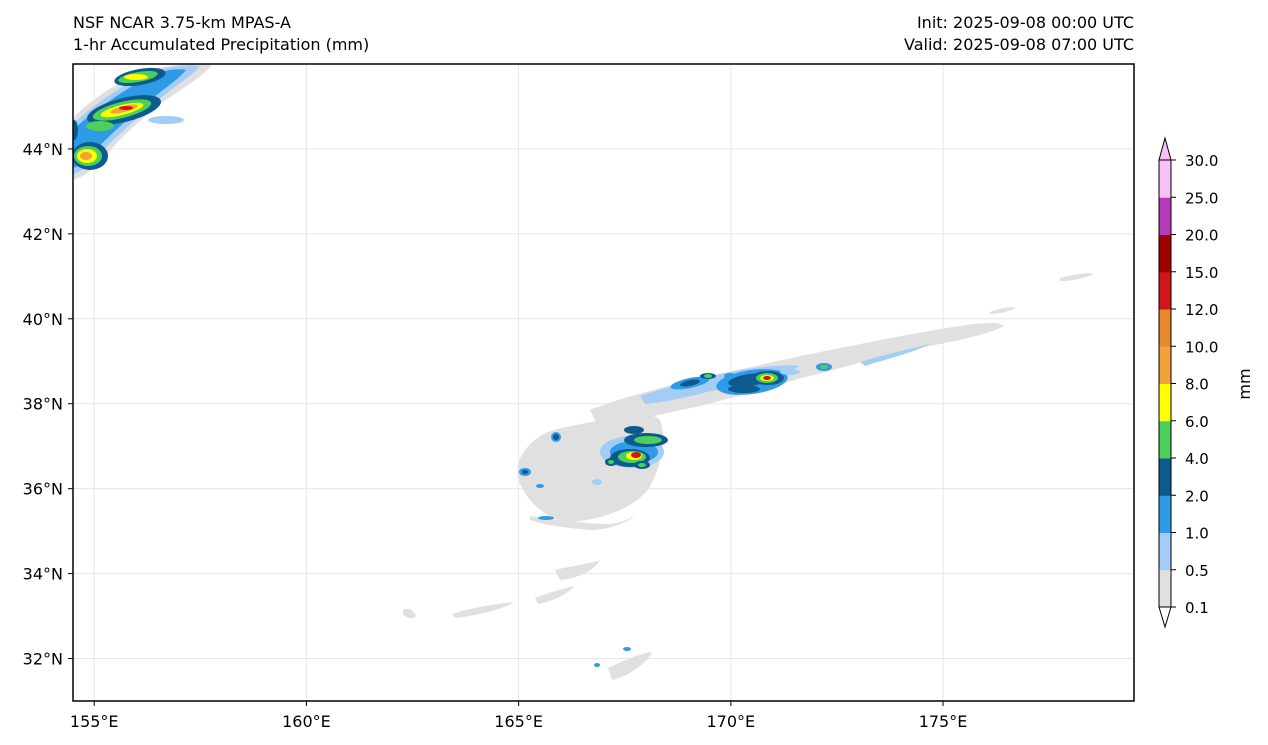 The image size is (1268, 745). I want to click on colorbar-tick-label: 8.0, so click(1197, 385).